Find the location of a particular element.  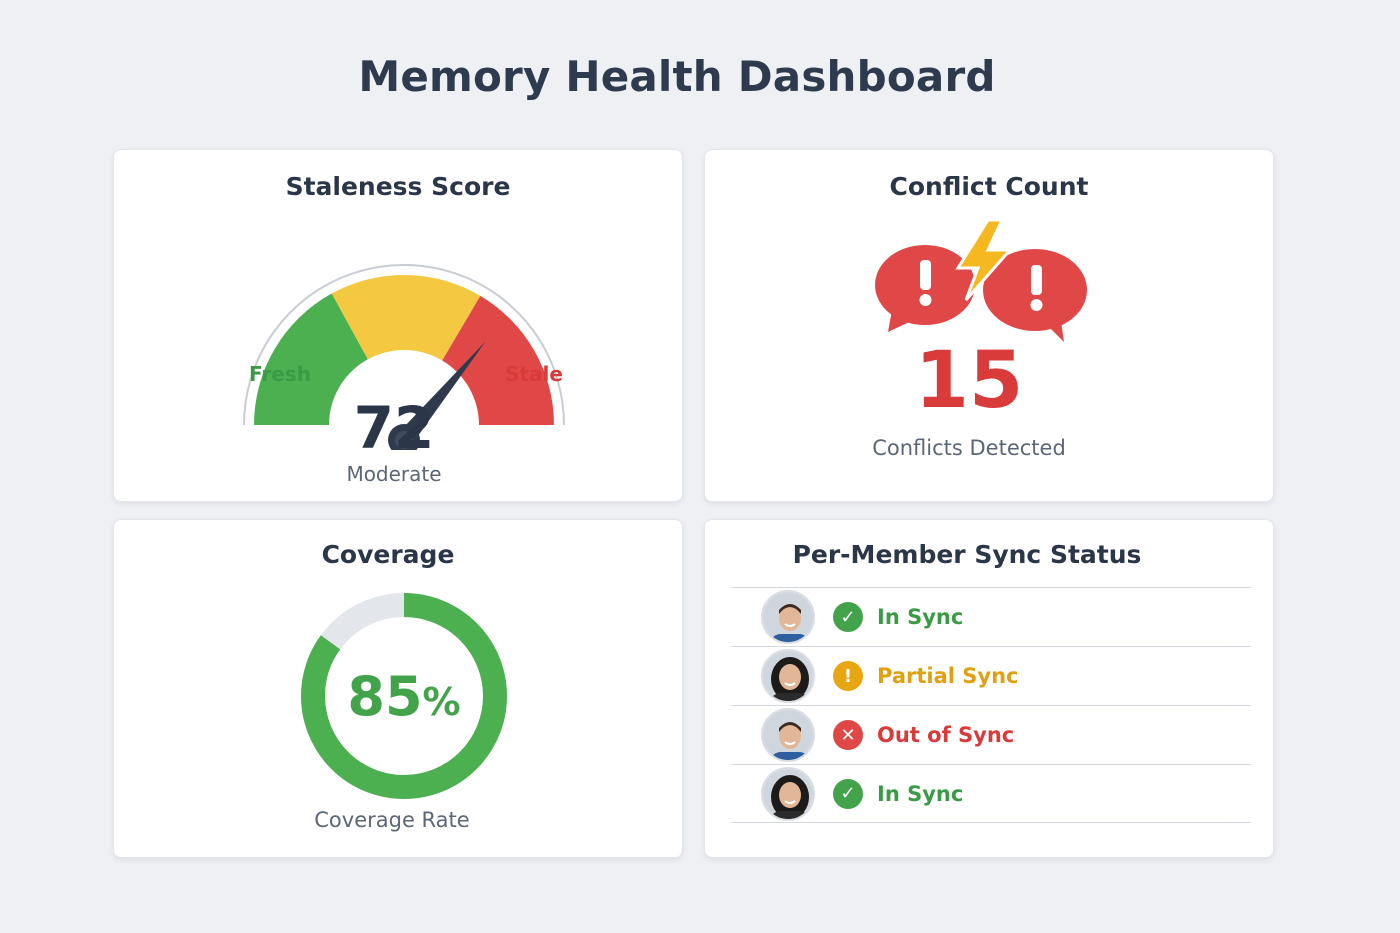

gauge-segment-moderate is located at coordinates (406, 318).